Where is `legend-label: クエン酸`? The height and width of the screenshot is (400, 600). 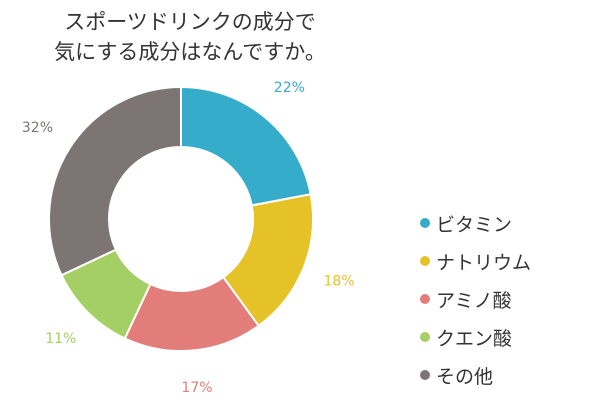 legend-label: クエン酸 is located at coordinates (474, 338).